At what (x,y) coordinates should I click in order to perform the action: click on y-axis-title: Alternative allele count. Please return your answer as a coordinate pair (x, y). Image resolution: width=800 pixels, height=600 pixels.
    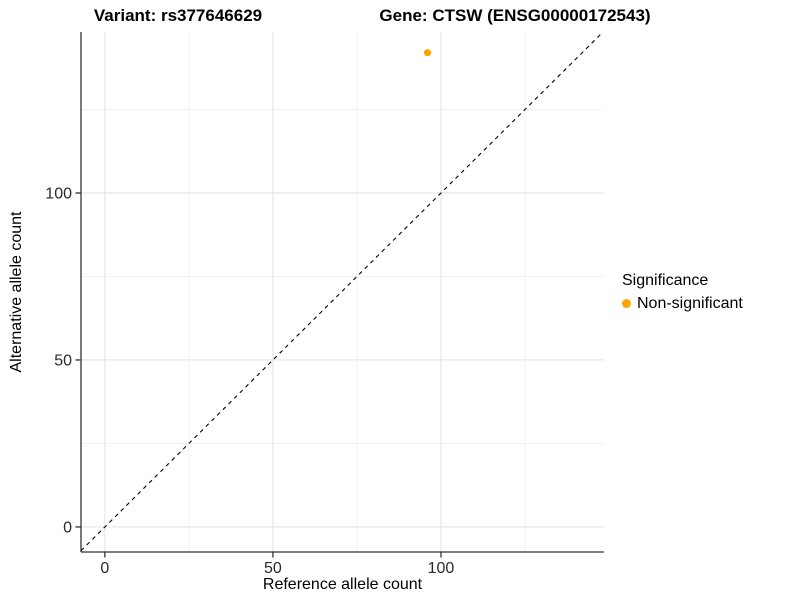
    Looking at the image, I should click on (16, 292).